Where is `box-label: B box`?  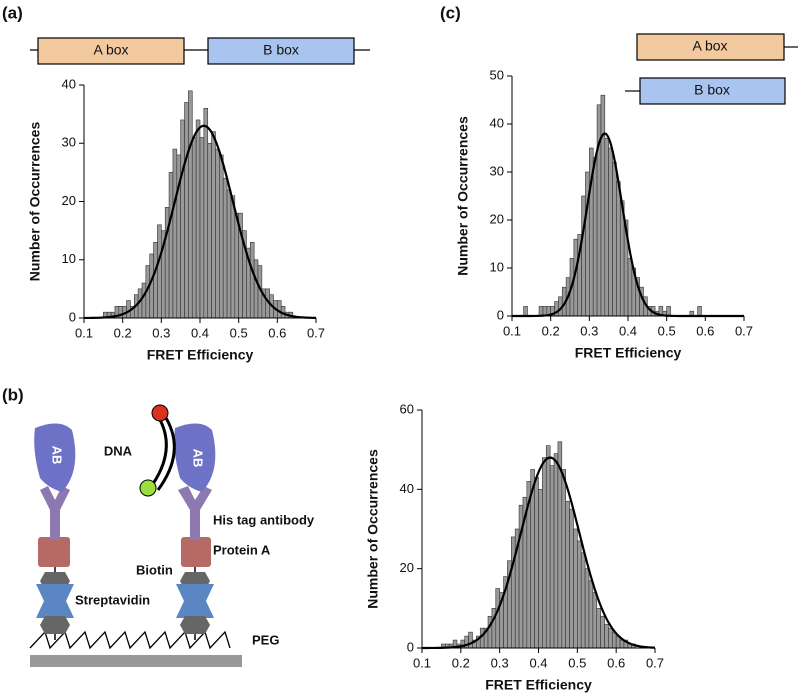
box-label: B box is located at coordinates (281, 50).